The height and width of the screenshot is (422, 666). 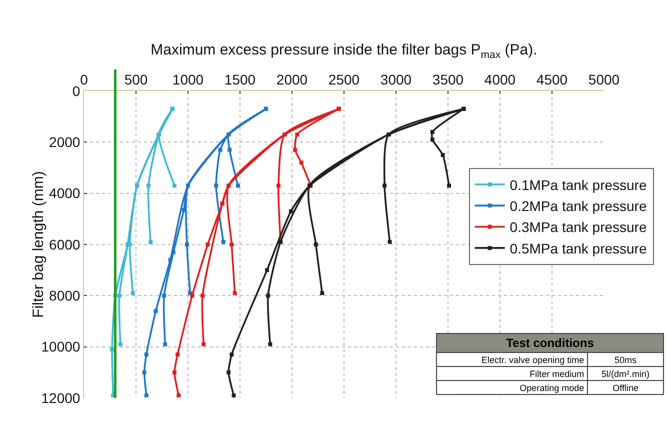 I want to click on y-tick-label: 4000, so click(x=64, y=193).